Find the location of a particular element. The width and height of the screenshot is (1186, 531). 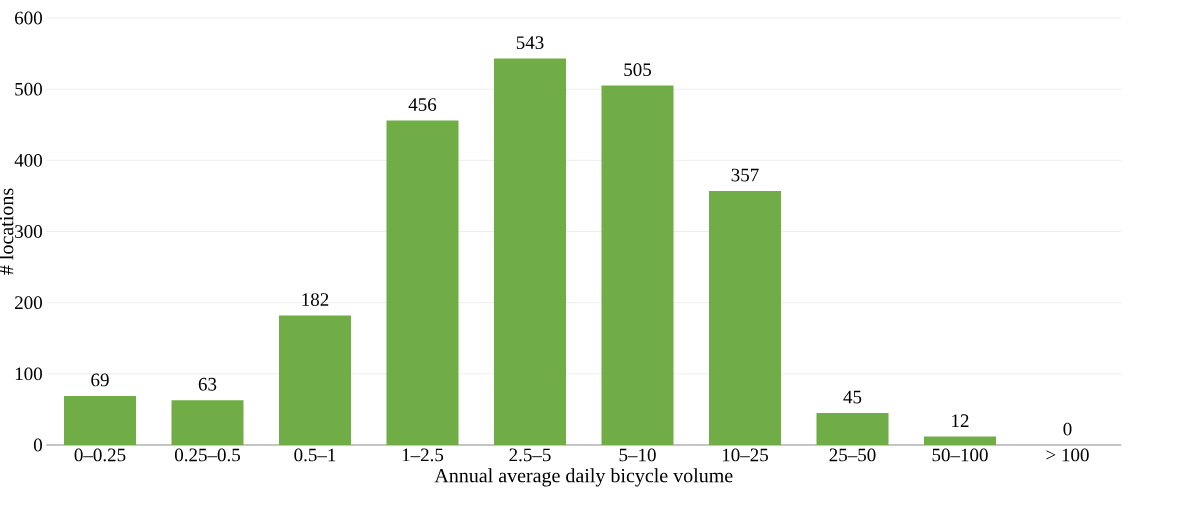

data-label: 69 is located at coordinates (100, 380).